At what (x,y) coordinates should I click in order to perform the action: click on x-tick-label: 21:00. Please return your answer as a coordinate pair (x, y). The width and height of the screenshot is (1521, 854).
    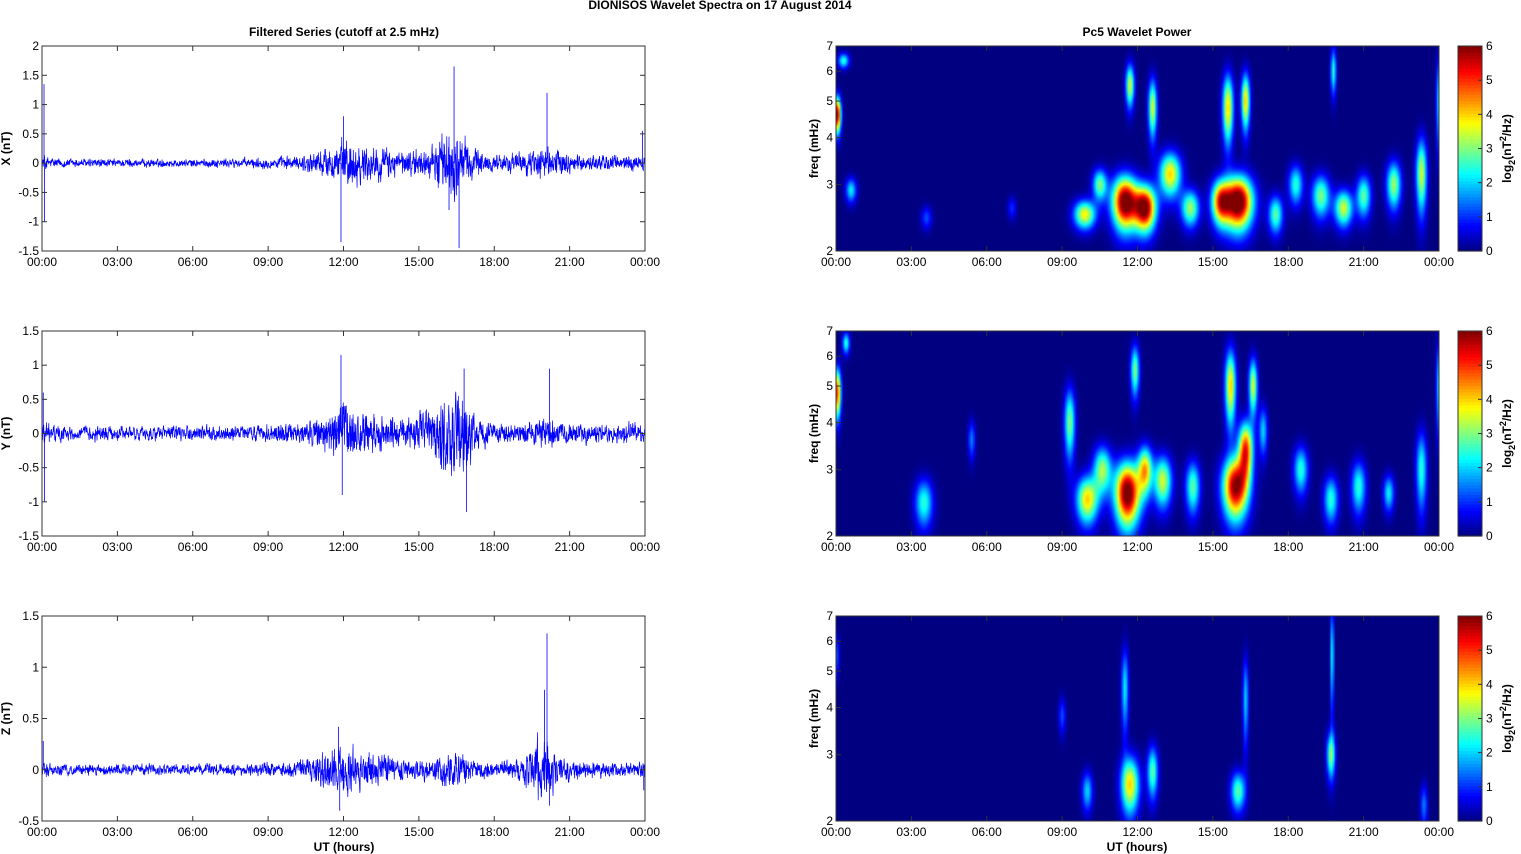
    Looking at the image, I should click on (1364, 262).